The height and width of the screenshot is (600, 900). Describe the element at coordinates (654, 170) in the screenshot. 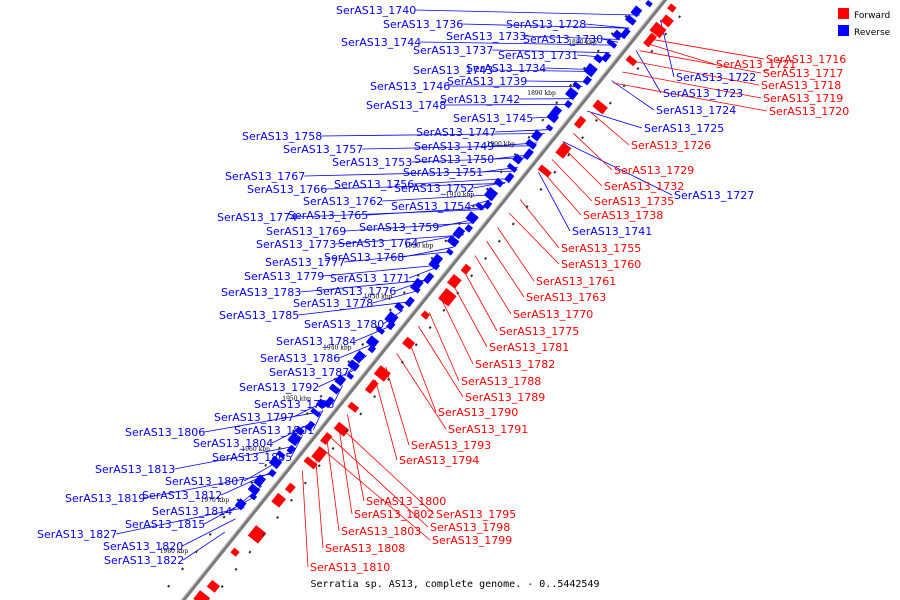

I see `forward-gene-label: SerAS13_1729` at that location.